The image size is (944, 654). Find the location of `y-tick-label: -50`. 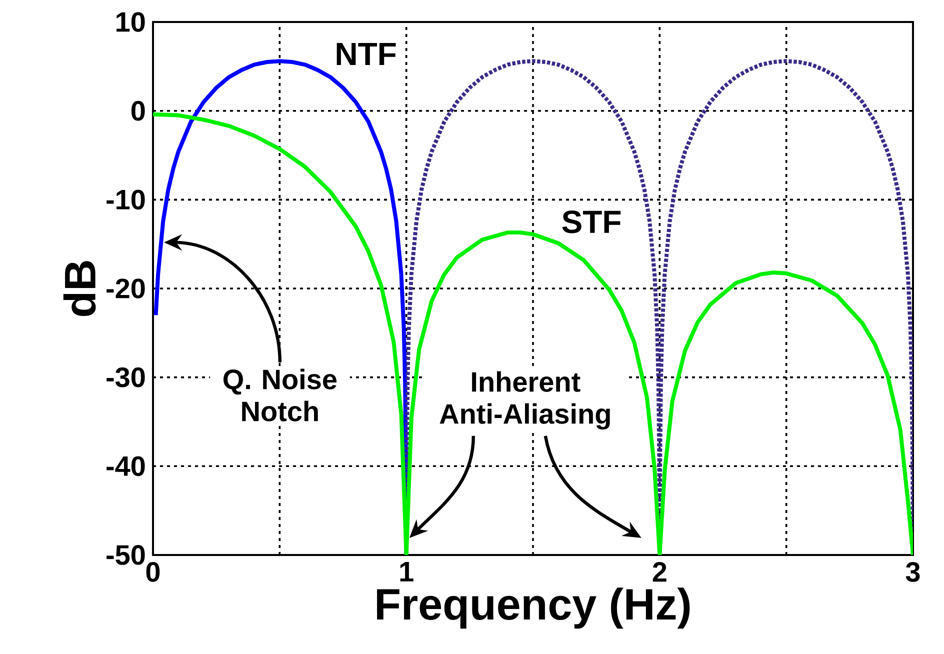

y-tick-label: -50 is located at coordinates (125, 555).